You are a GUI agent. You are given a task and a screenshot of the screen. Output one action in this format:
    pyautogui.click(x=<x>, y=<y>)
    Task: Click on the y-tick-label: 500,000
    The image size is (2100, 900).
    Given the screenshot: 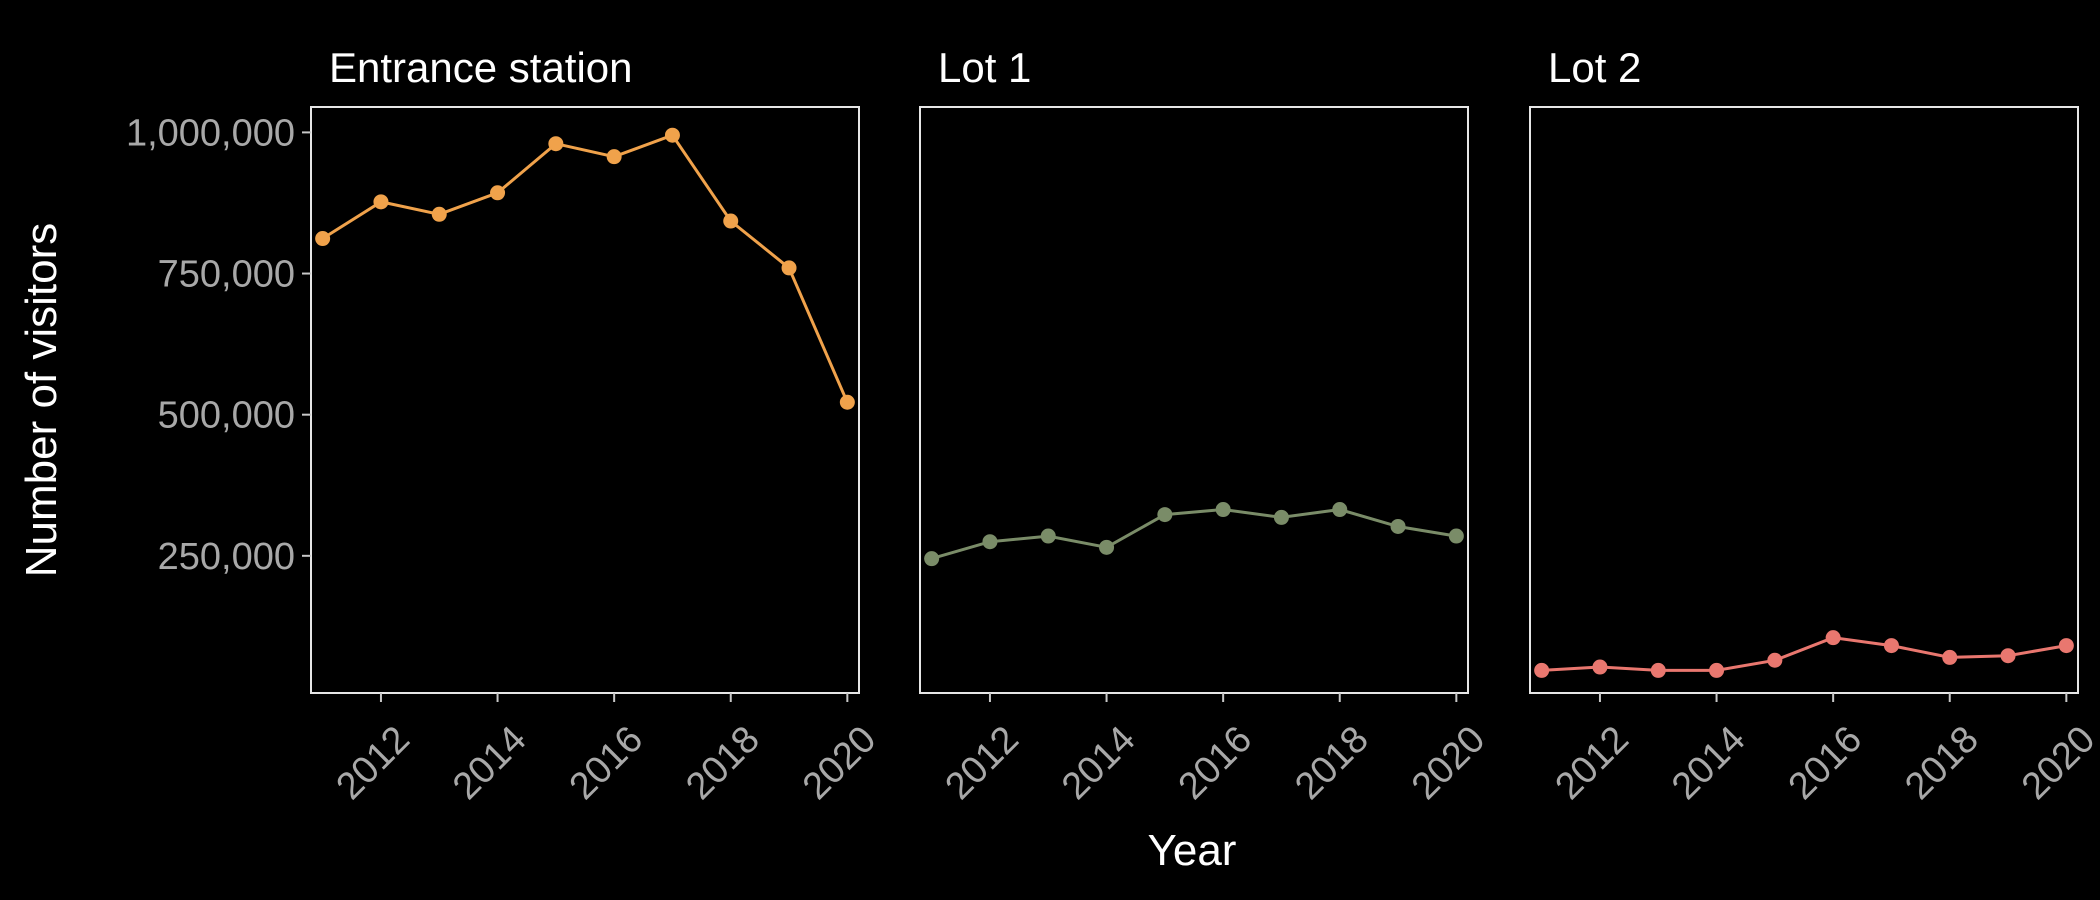 What is the action you would take?
    pyautogui.click(x=226, y=416)
    